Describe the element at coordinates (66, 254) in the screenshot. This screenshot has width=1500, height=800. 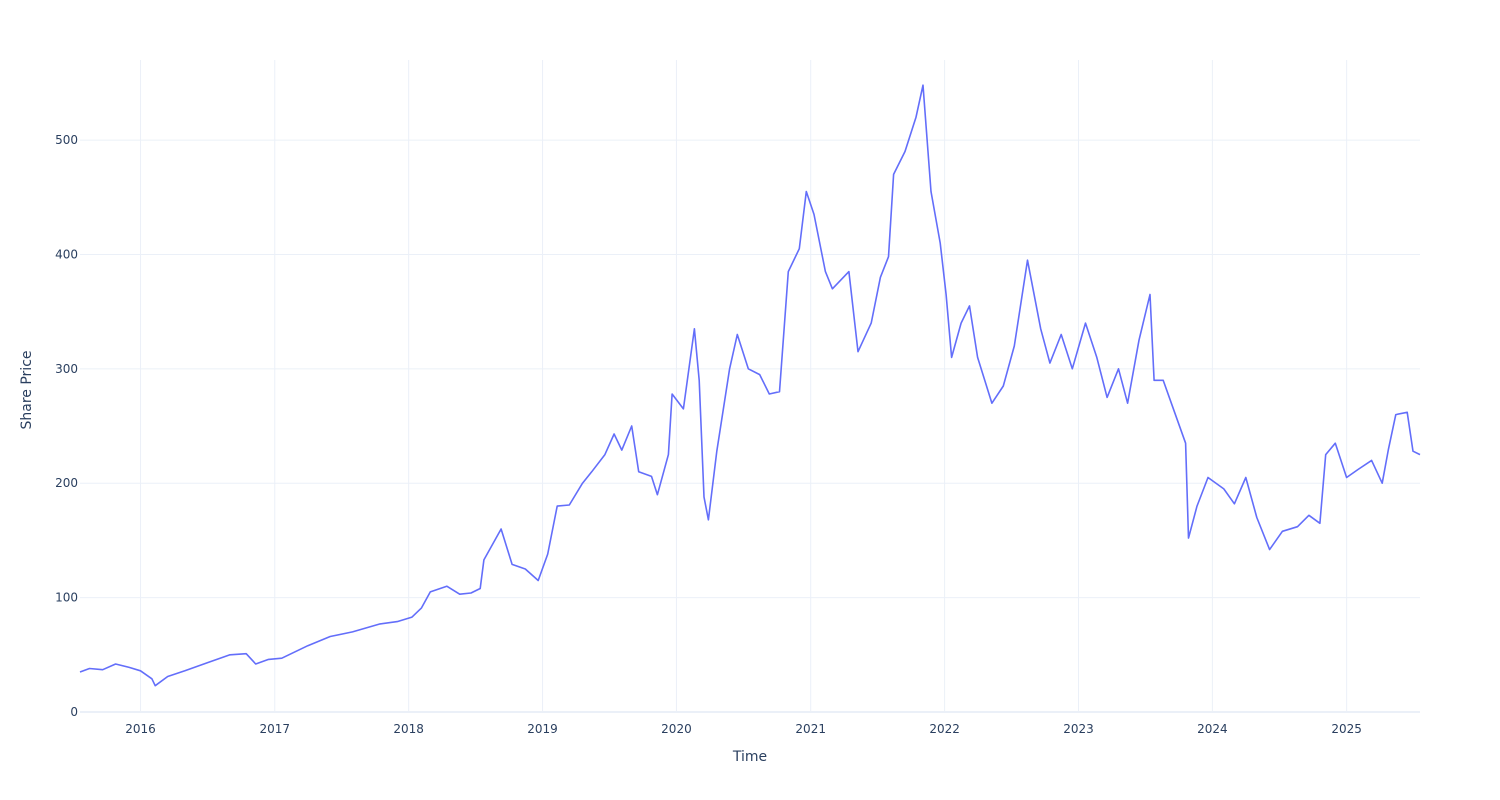
I see `y-tick-label: 400` at that location.